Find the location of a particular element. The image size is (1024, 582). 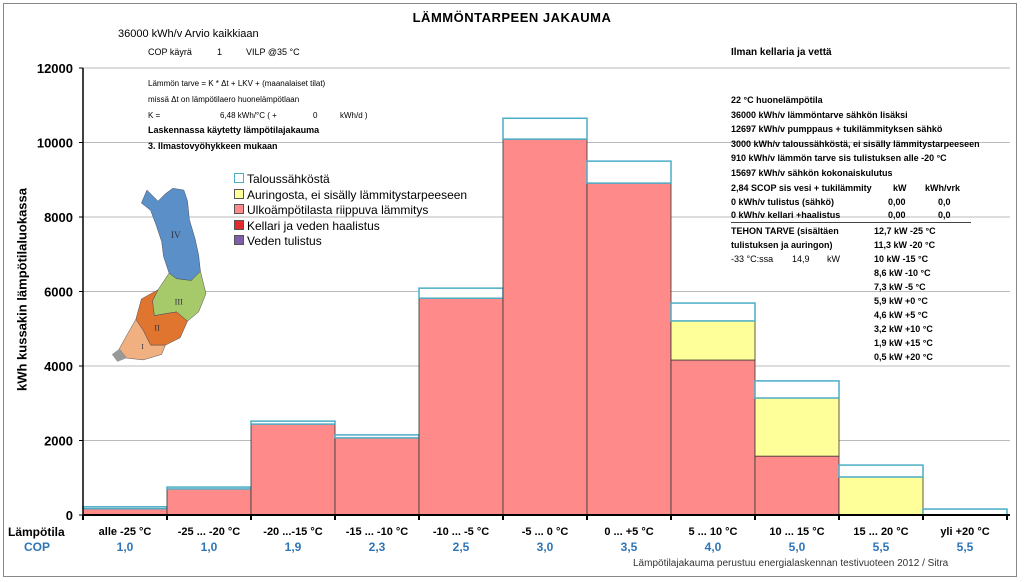

k-extra: 0 is located at coordinates (315, 115).